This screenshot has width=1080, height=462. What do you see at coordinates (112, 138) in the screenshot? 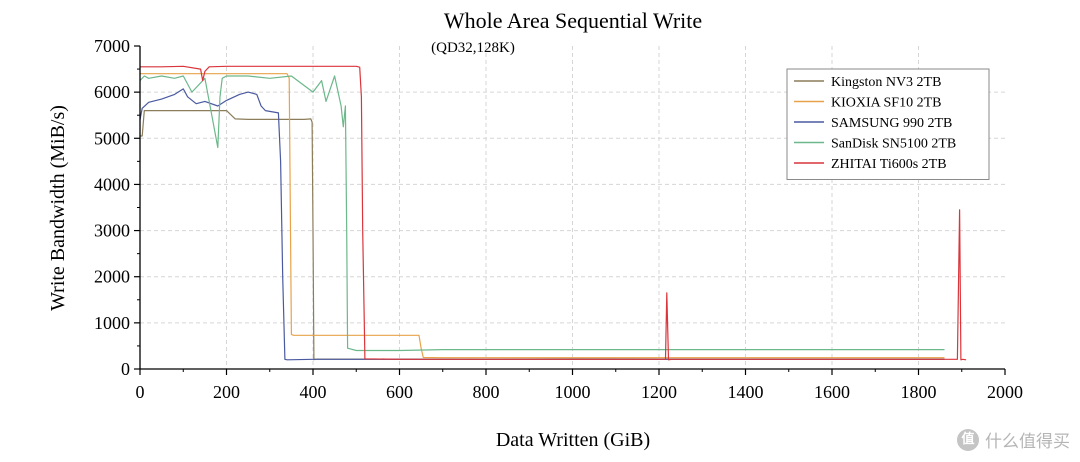
I see `y-tick-label: 5000` at bounding box center [112, 138].